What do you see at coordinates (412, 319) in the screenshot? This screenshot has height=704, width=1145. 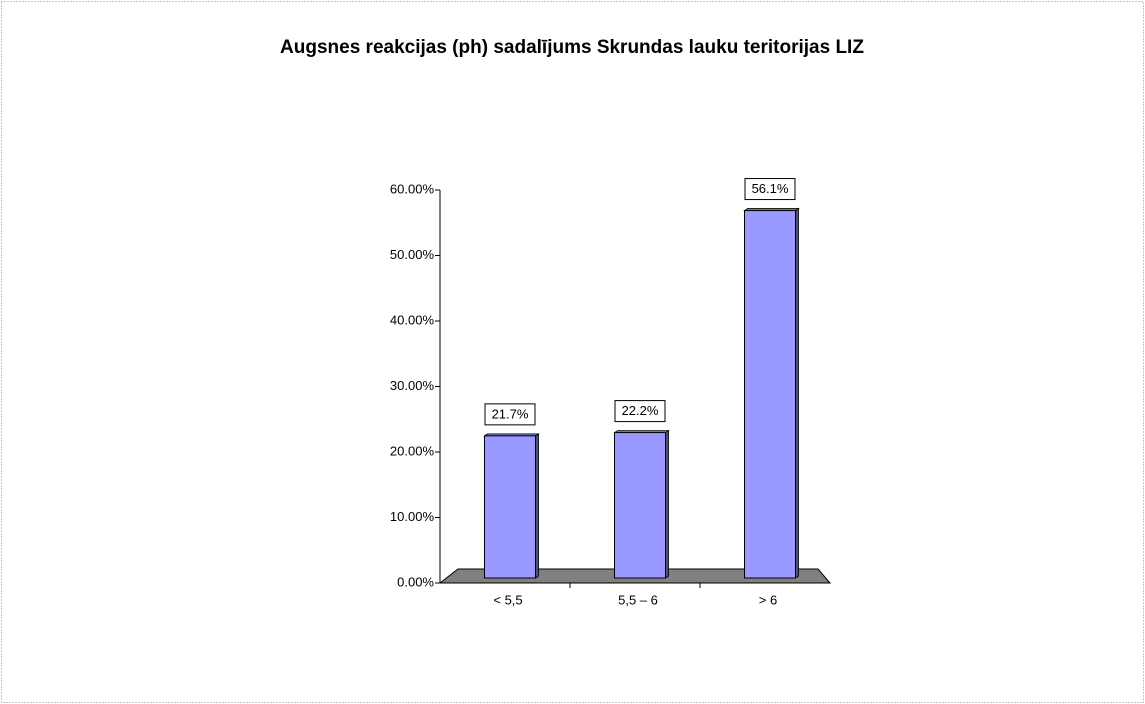 I see `y-tick-label: 40.00%` at bounding box center [412, 319].